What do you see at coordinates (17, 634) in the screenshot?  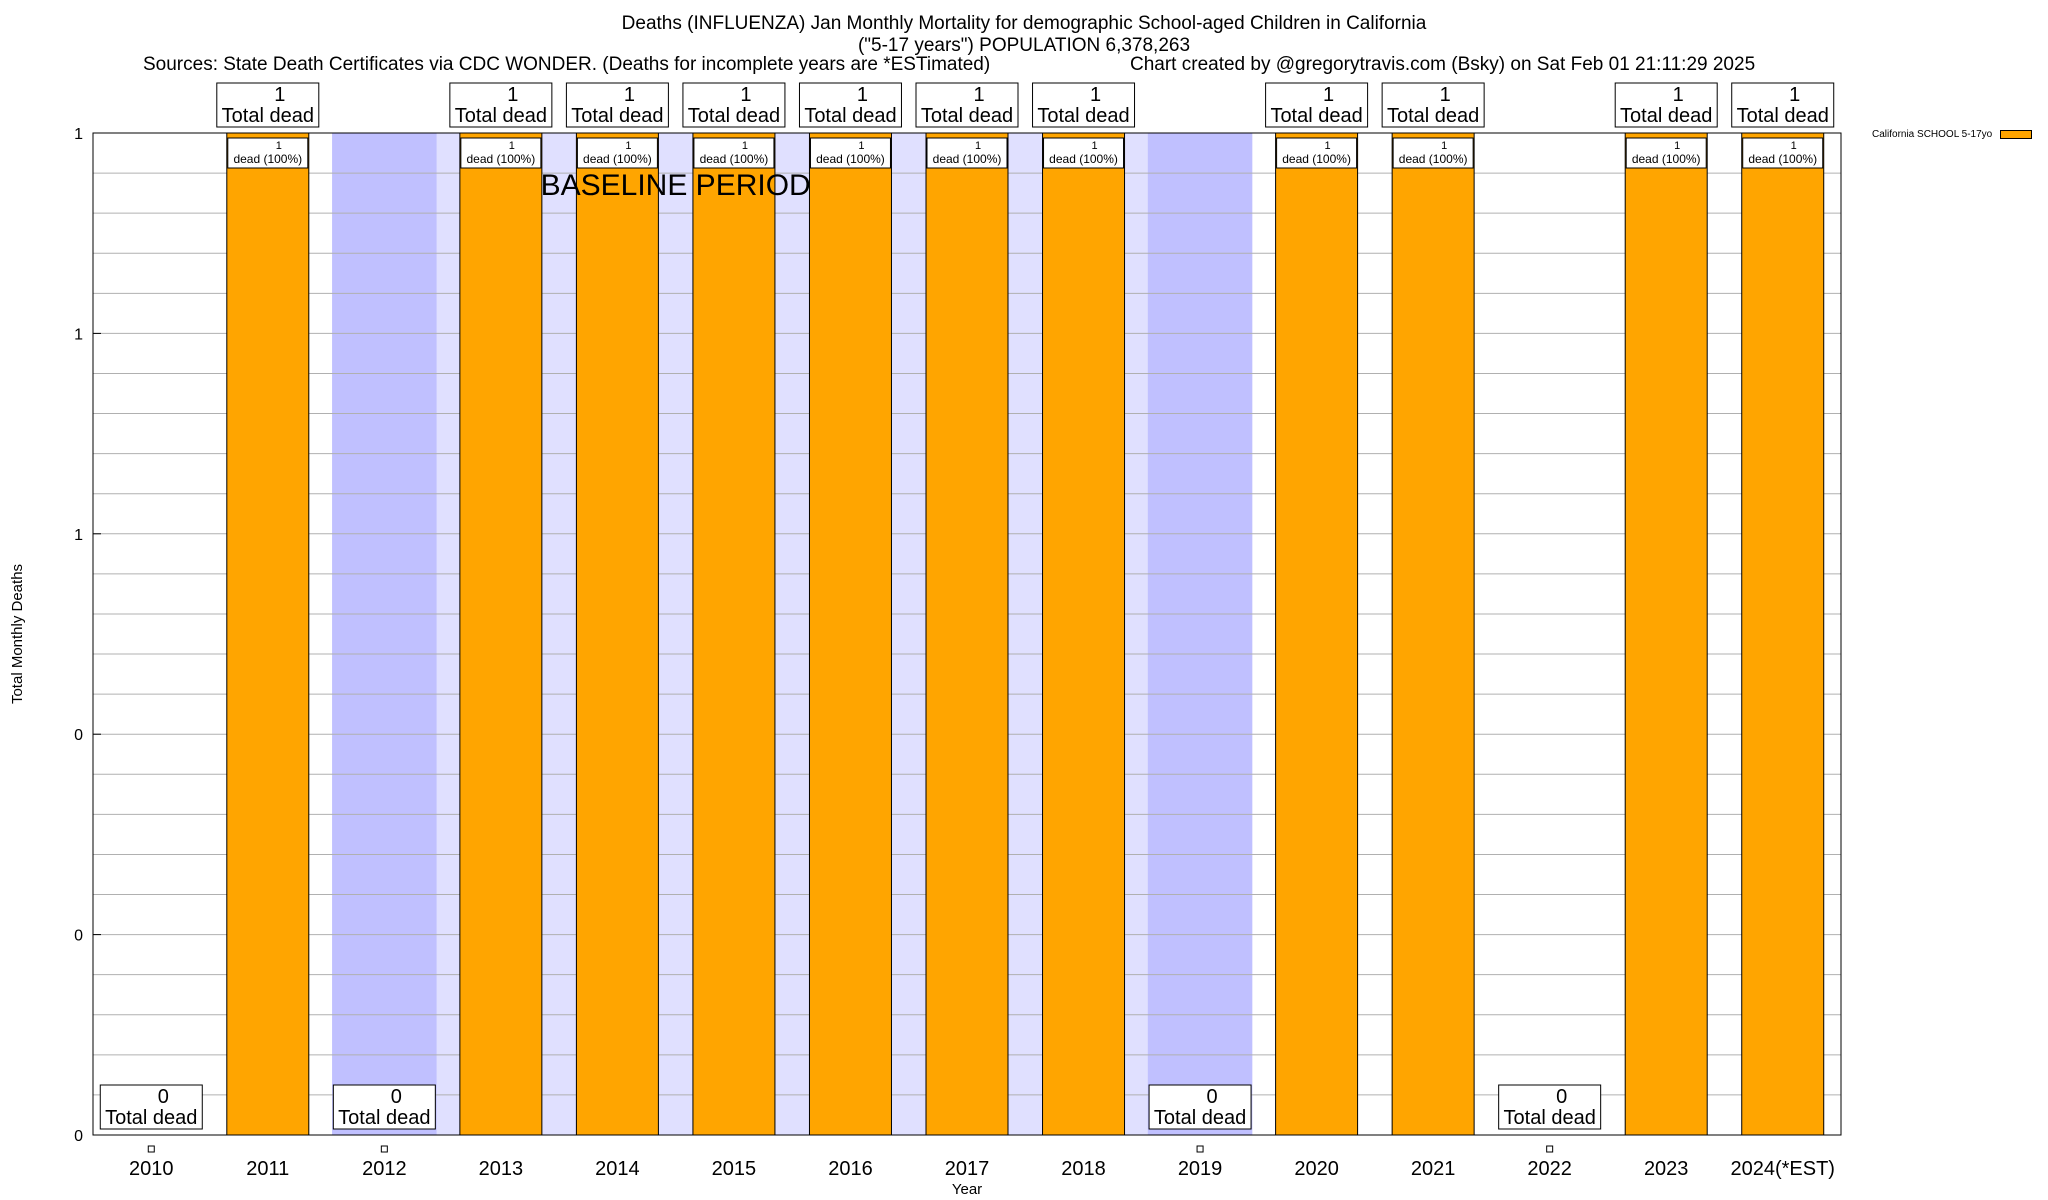 I see `y-axis-label: Total Monthly Deaths` at bounding box center [17, 634].